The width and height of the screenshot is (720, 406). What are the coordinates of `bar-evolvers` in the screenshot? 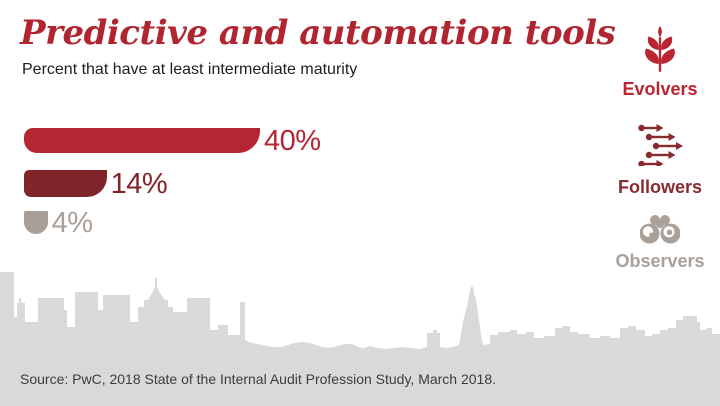 It's located at (142, 140).